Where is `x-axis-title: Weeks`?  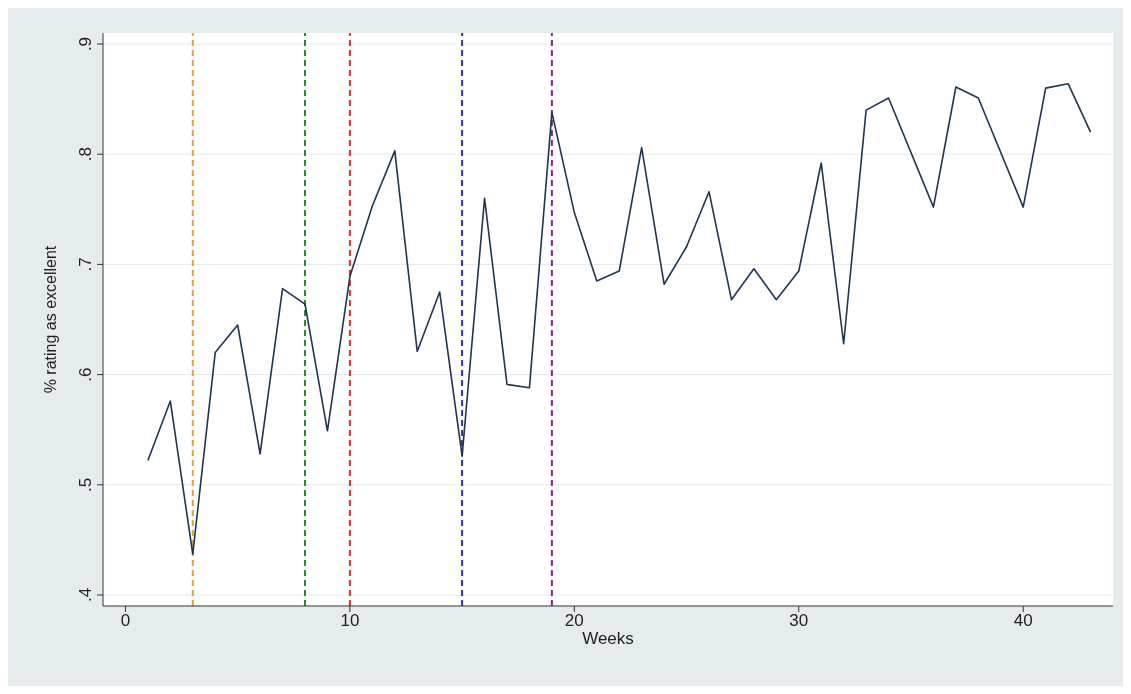 x-axis-title: Weeks is located at coordinates (608, 638).